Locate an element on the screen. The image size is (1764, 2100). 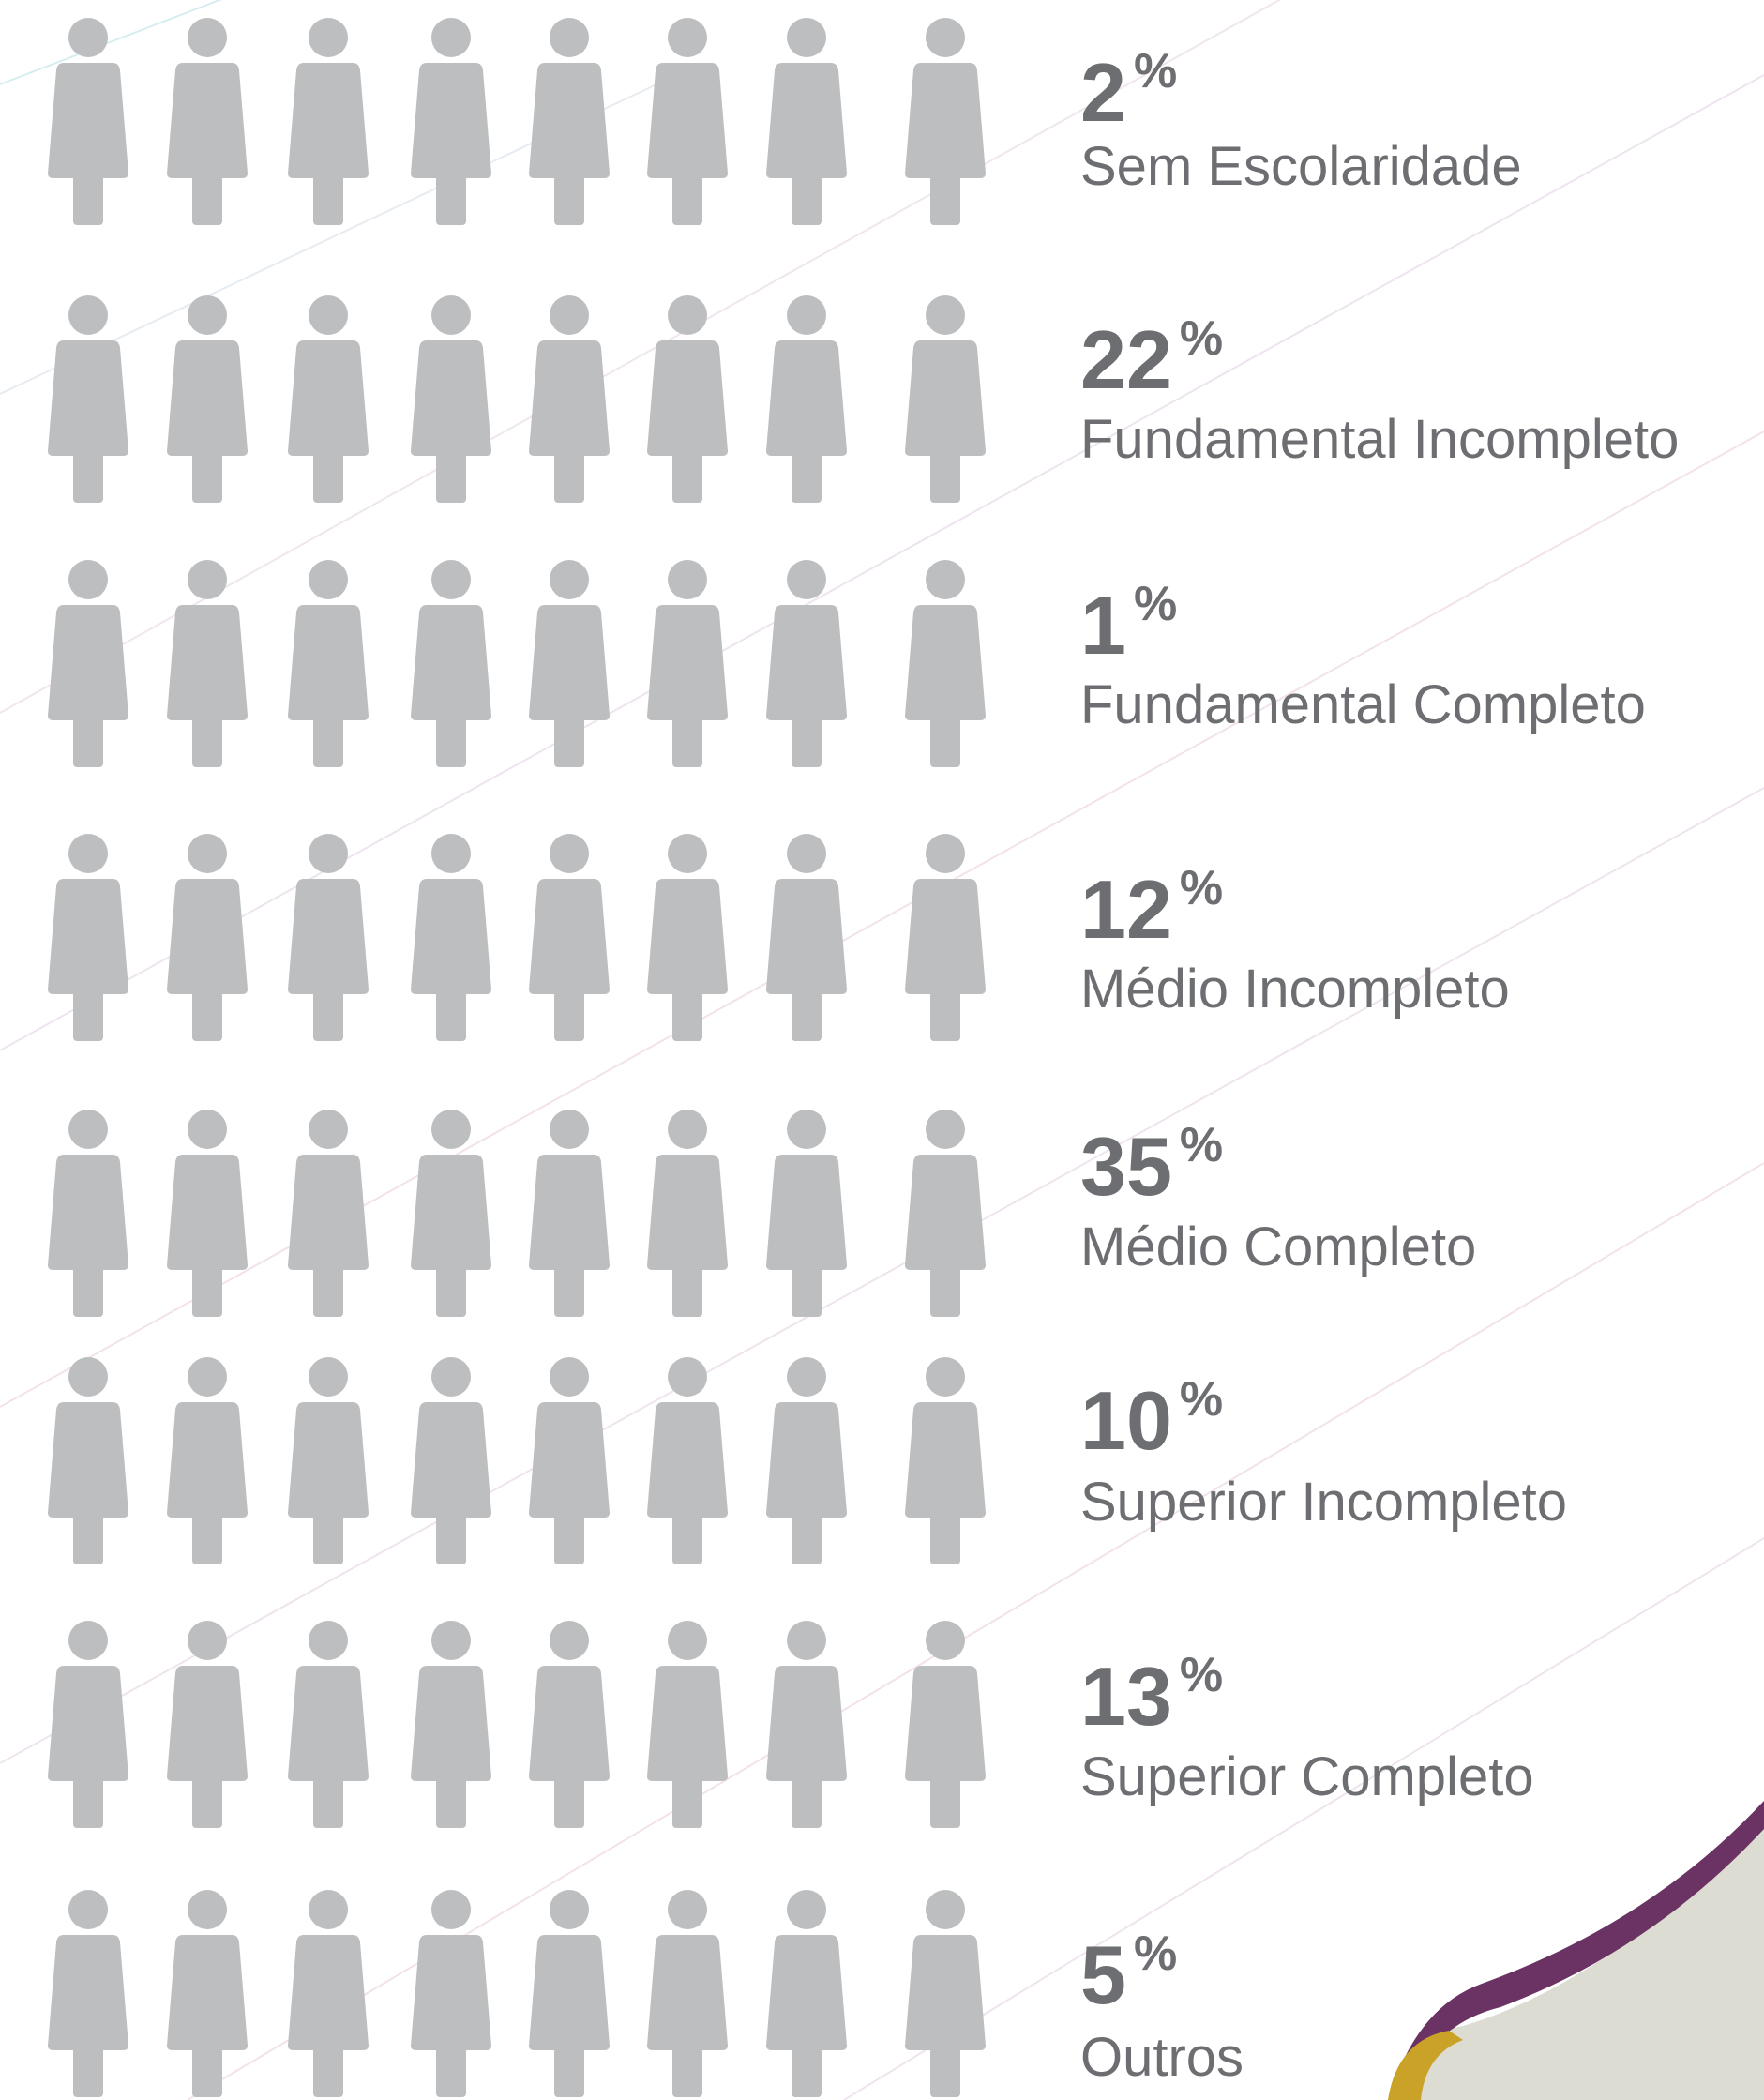
value-label: 12 is located at coordinates (1126, 909).